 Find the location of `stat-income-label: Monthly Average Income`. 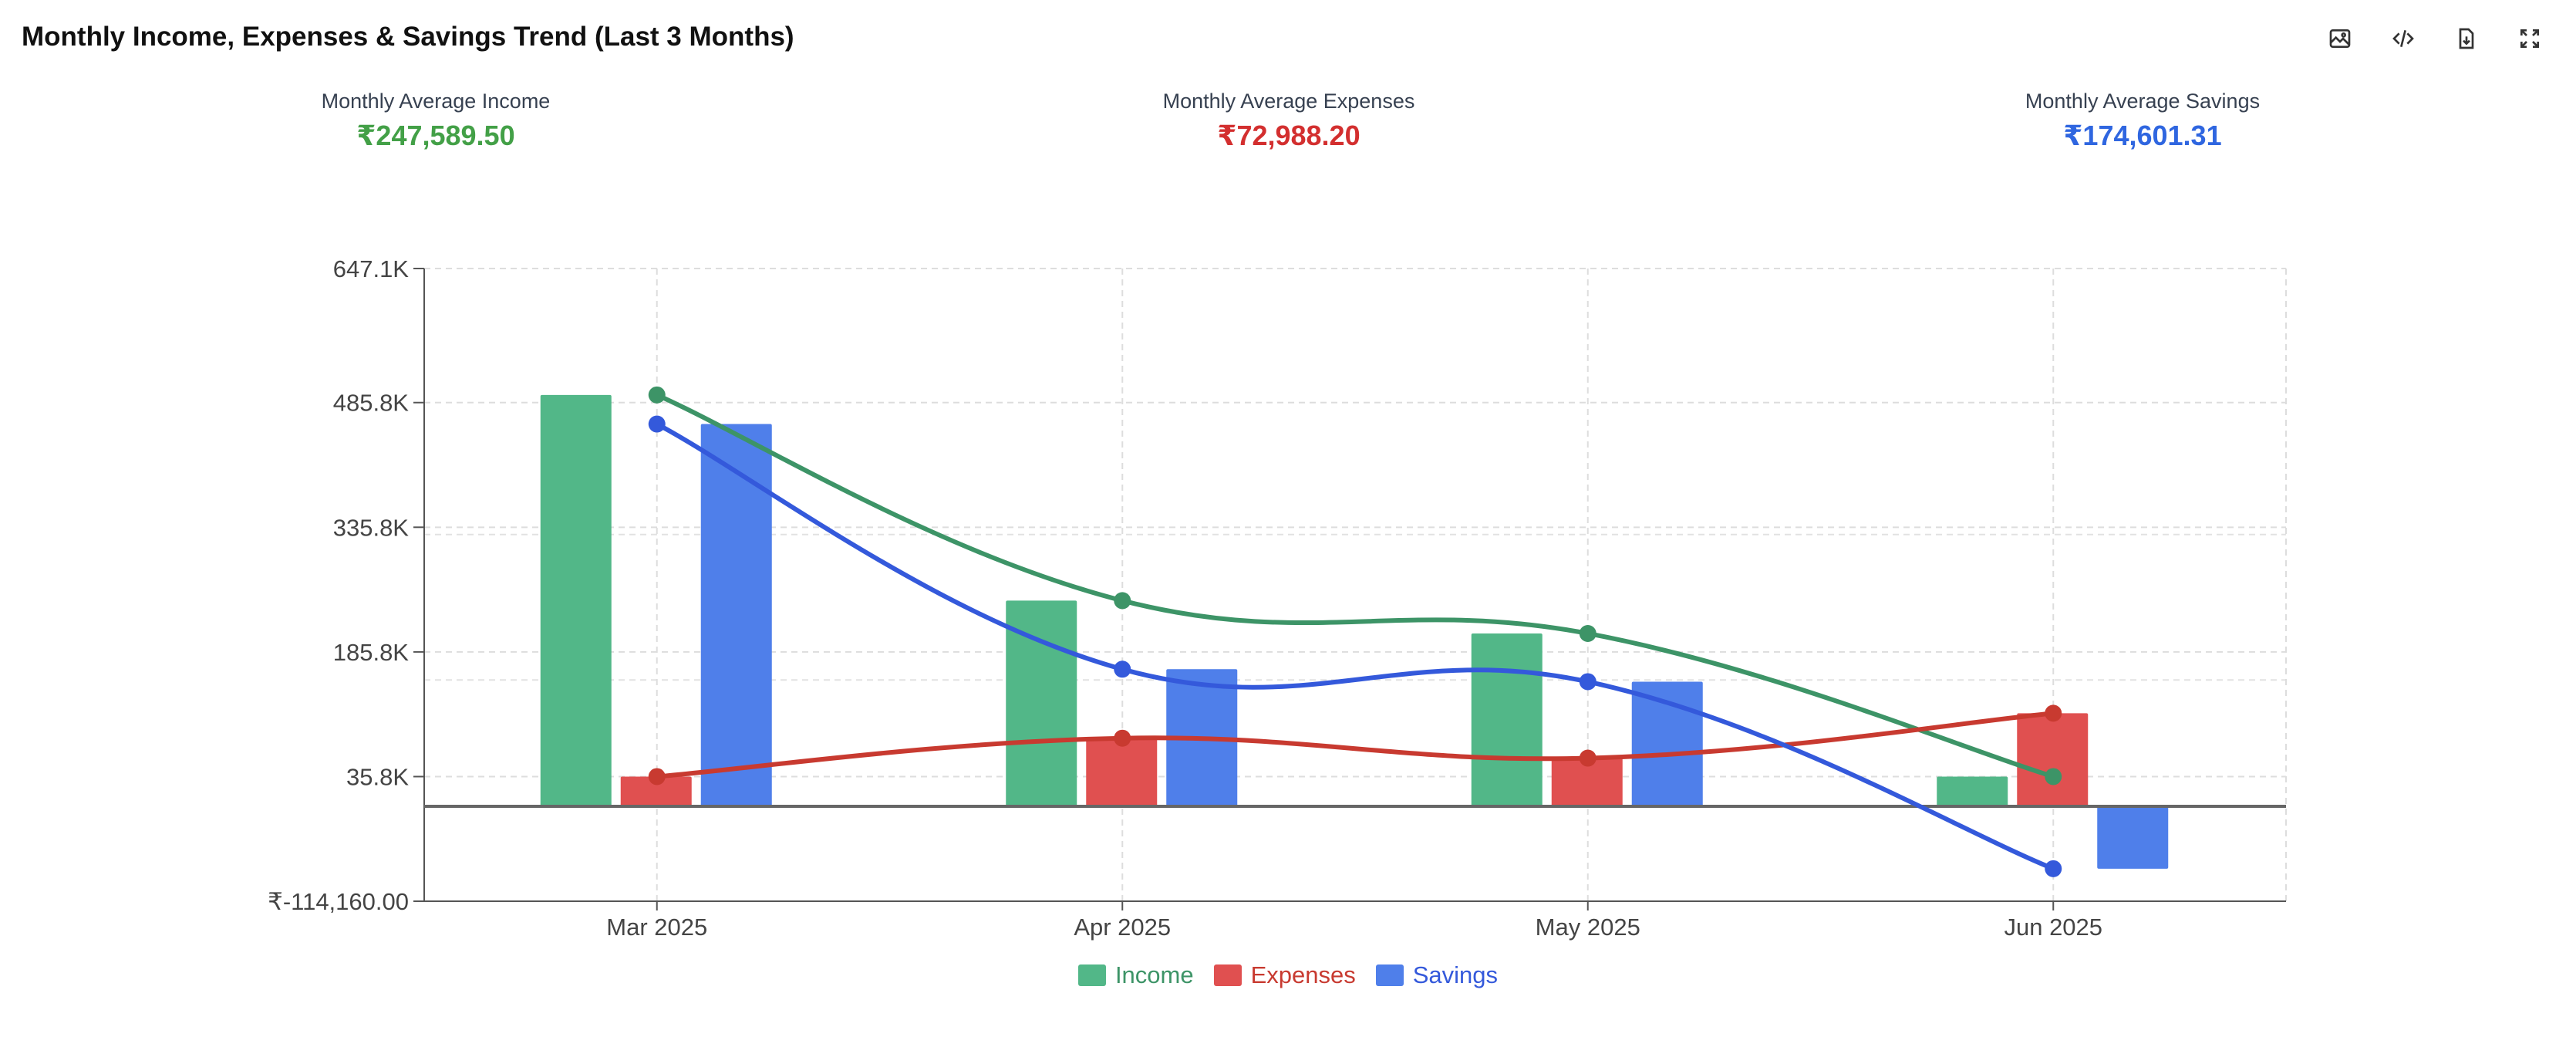

stat-income-label: Monthly Average Income is located at coordinates (436, 101).